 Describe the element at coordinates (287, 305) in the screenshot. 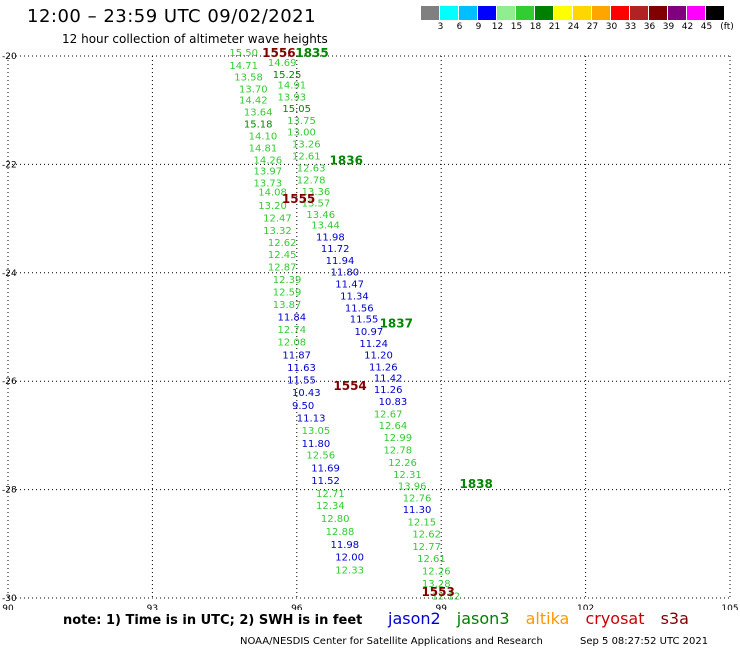

I see `wave-height-label: 13.87` at that location.